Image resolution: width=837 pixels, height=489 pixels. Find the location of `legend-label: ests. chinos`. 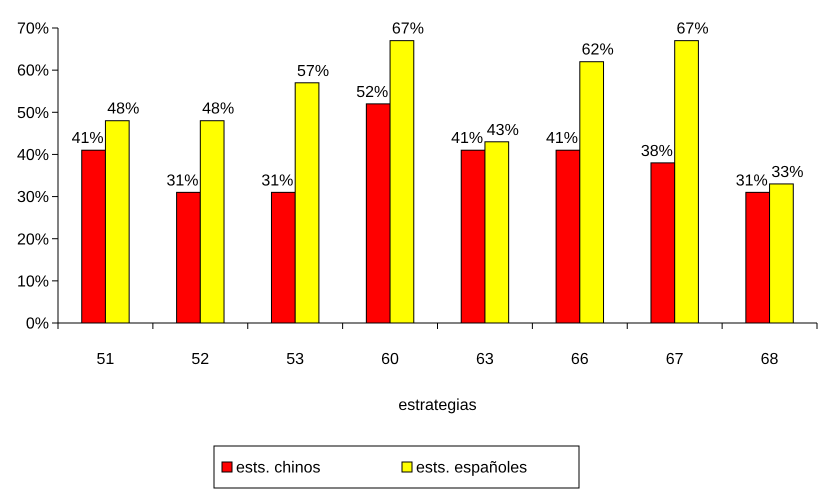

legend-label: ests. chinos is located at coordinates (278, 468).